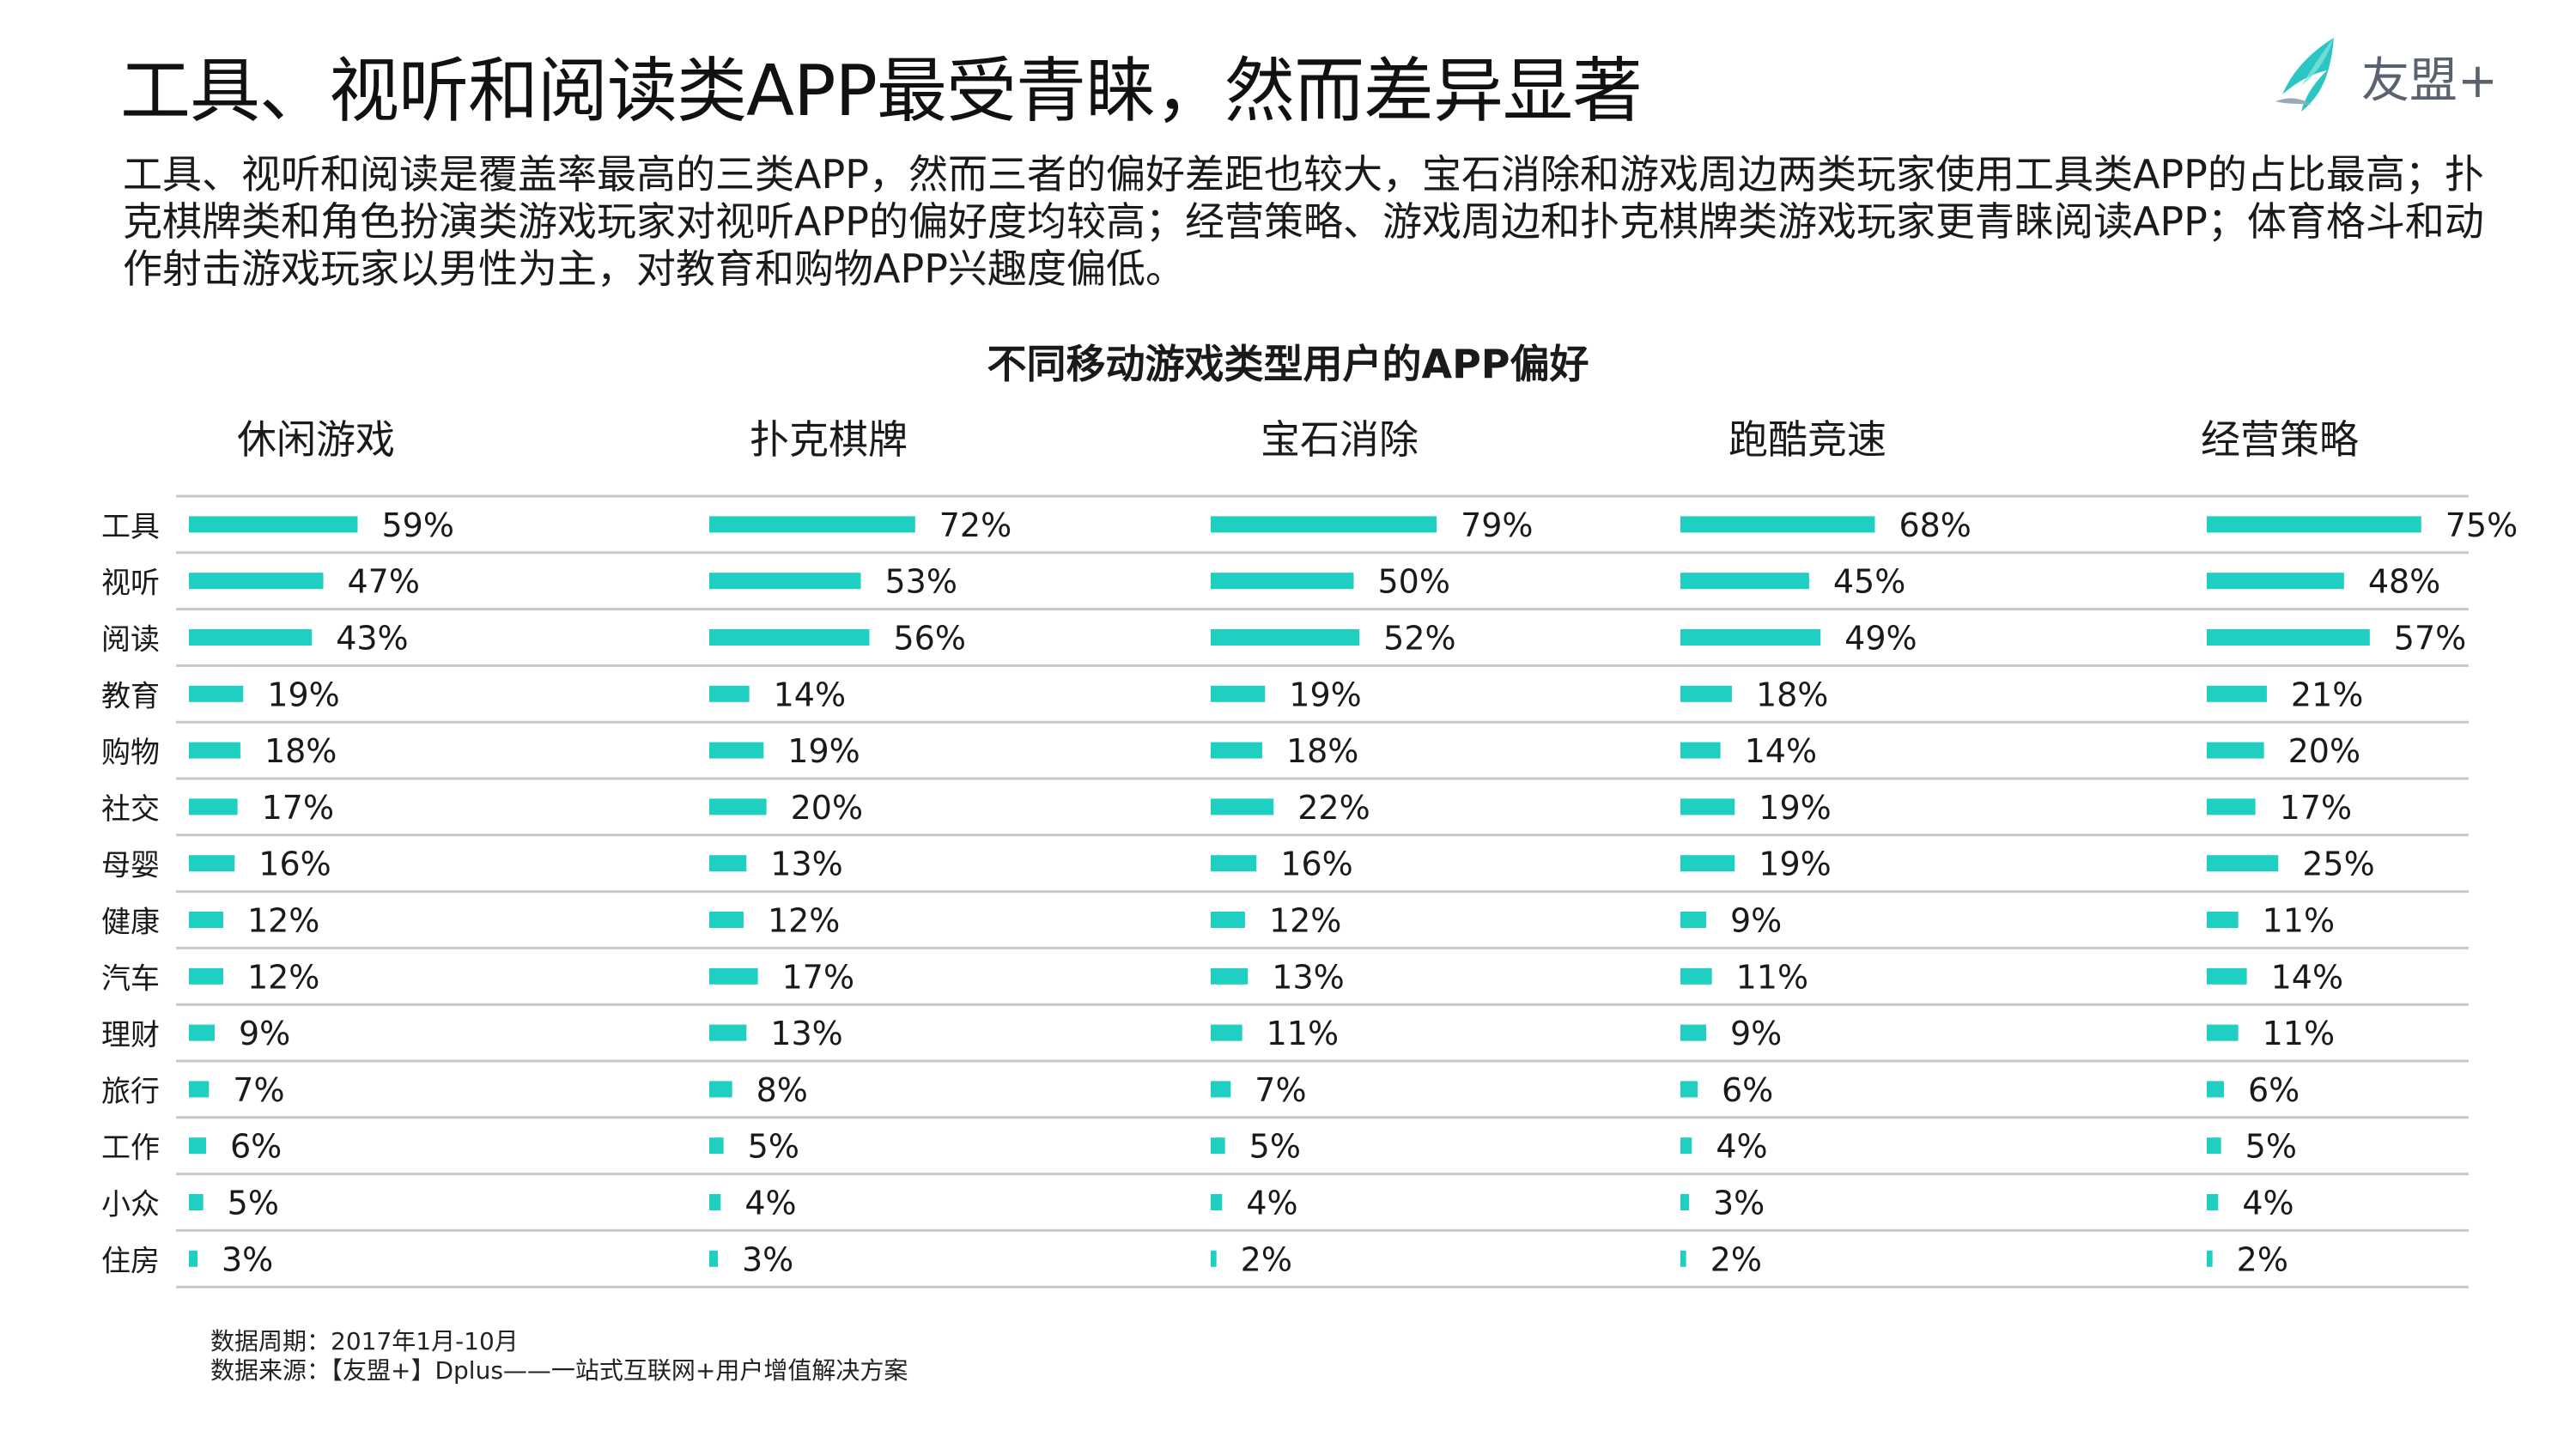  I want to click on data-label: 79%, so click(1497, 525).